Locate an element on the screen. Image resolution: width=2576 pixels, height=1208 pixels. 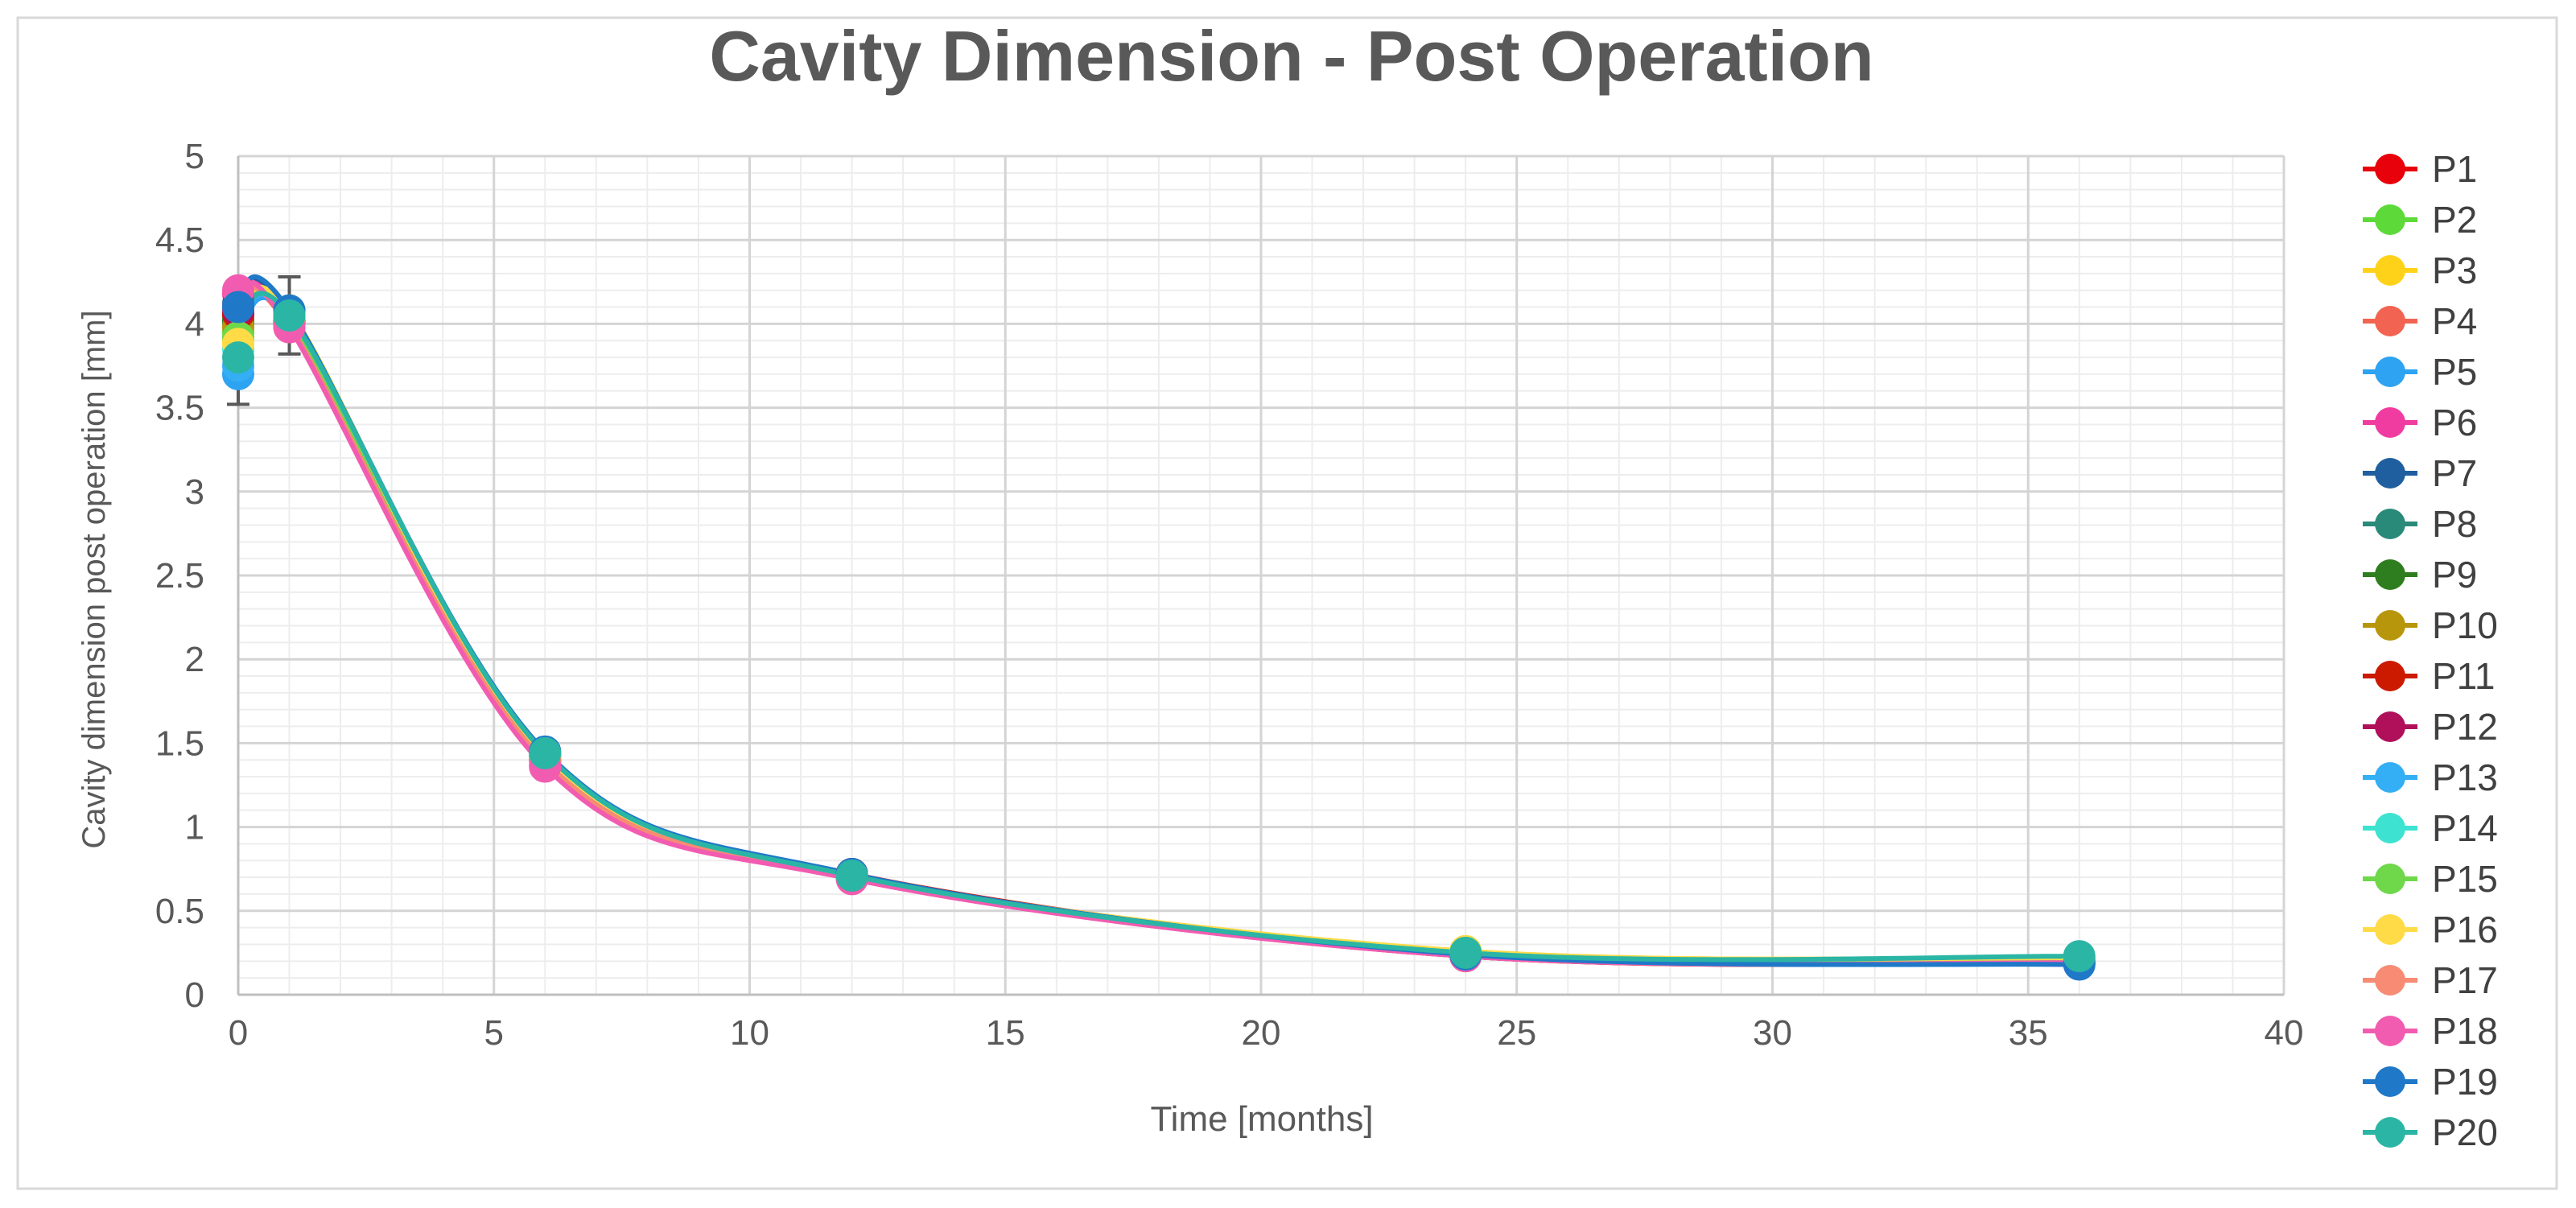
y-tick-label: 5 is located at coordinates (194, 156).